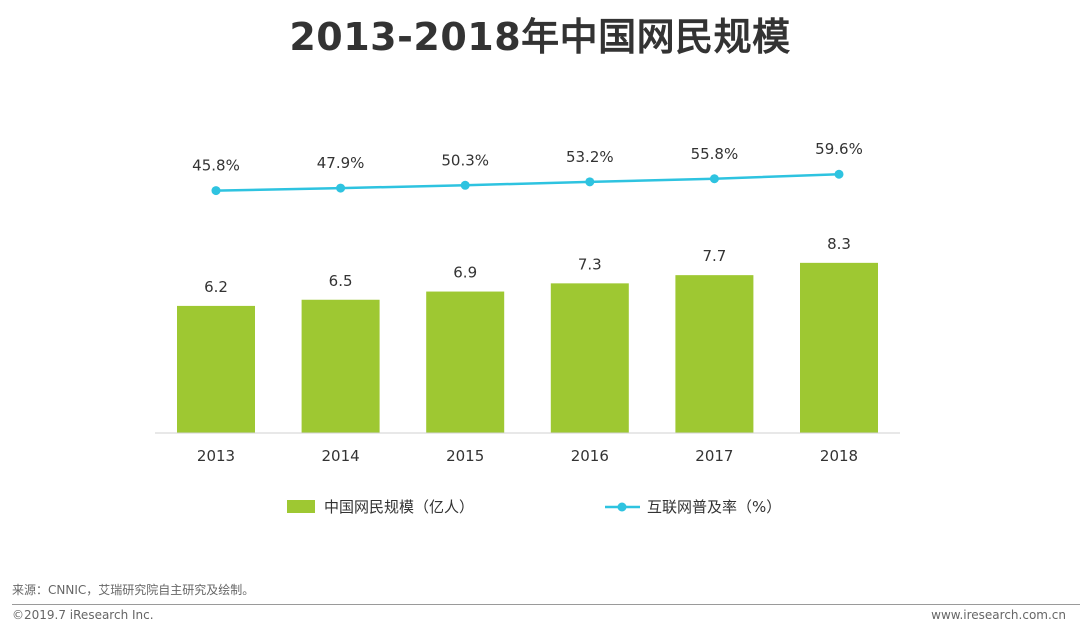 This screenshot has width=1080, height=631. Describe the element at coordinates (301, 506) in the screenshot. I see `legend-bar-swatch` at that location.